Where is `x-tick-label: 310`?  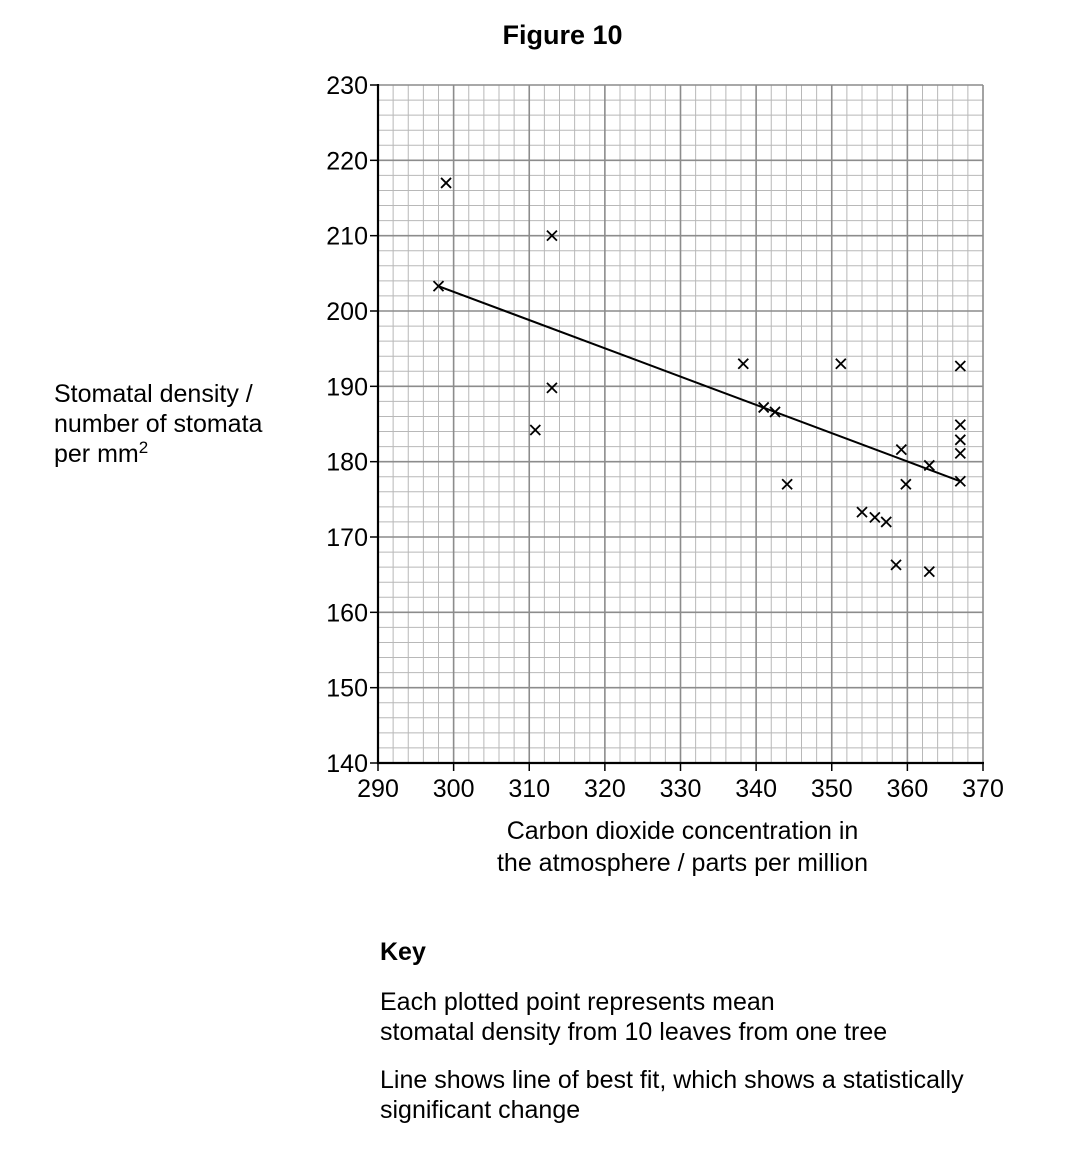
x-tick-label: 310 is located at coordinates (529, 789).